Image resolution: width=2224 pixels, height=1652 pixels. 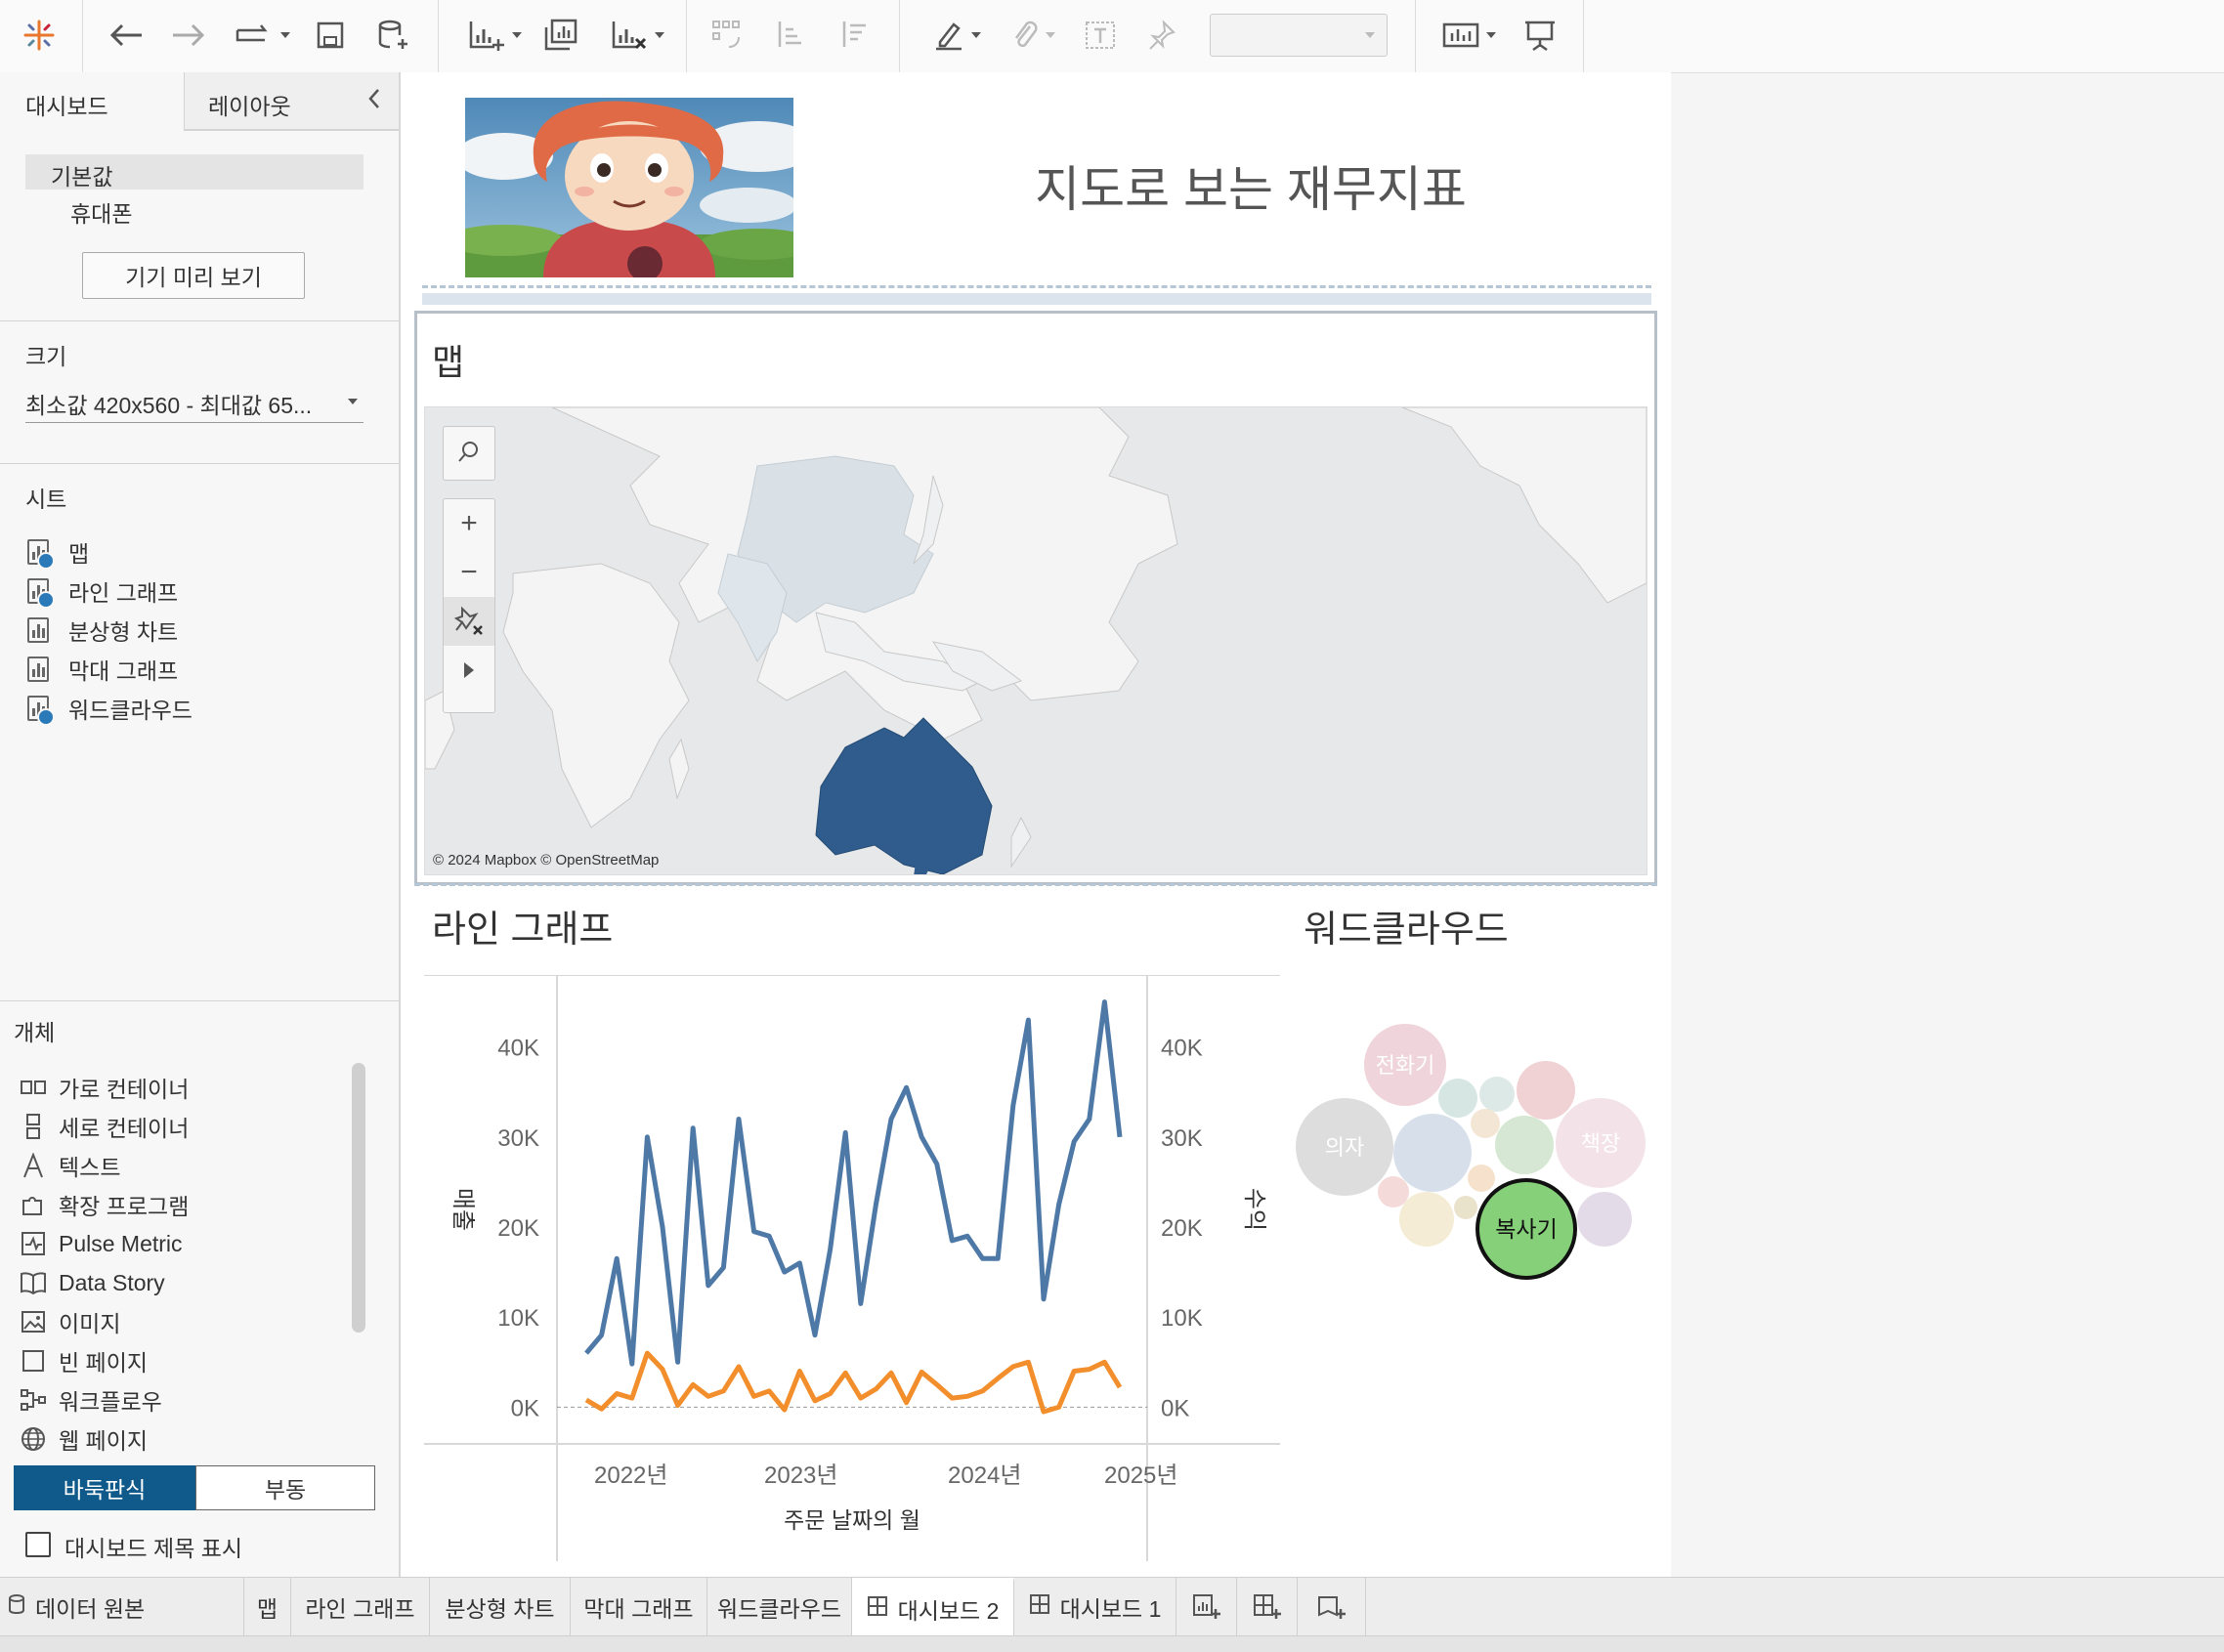 What do you see at coordinates (93, 101) in the screenshot?
I see `tab-dashboard: 대시보드` at bounding box center [93, 101].